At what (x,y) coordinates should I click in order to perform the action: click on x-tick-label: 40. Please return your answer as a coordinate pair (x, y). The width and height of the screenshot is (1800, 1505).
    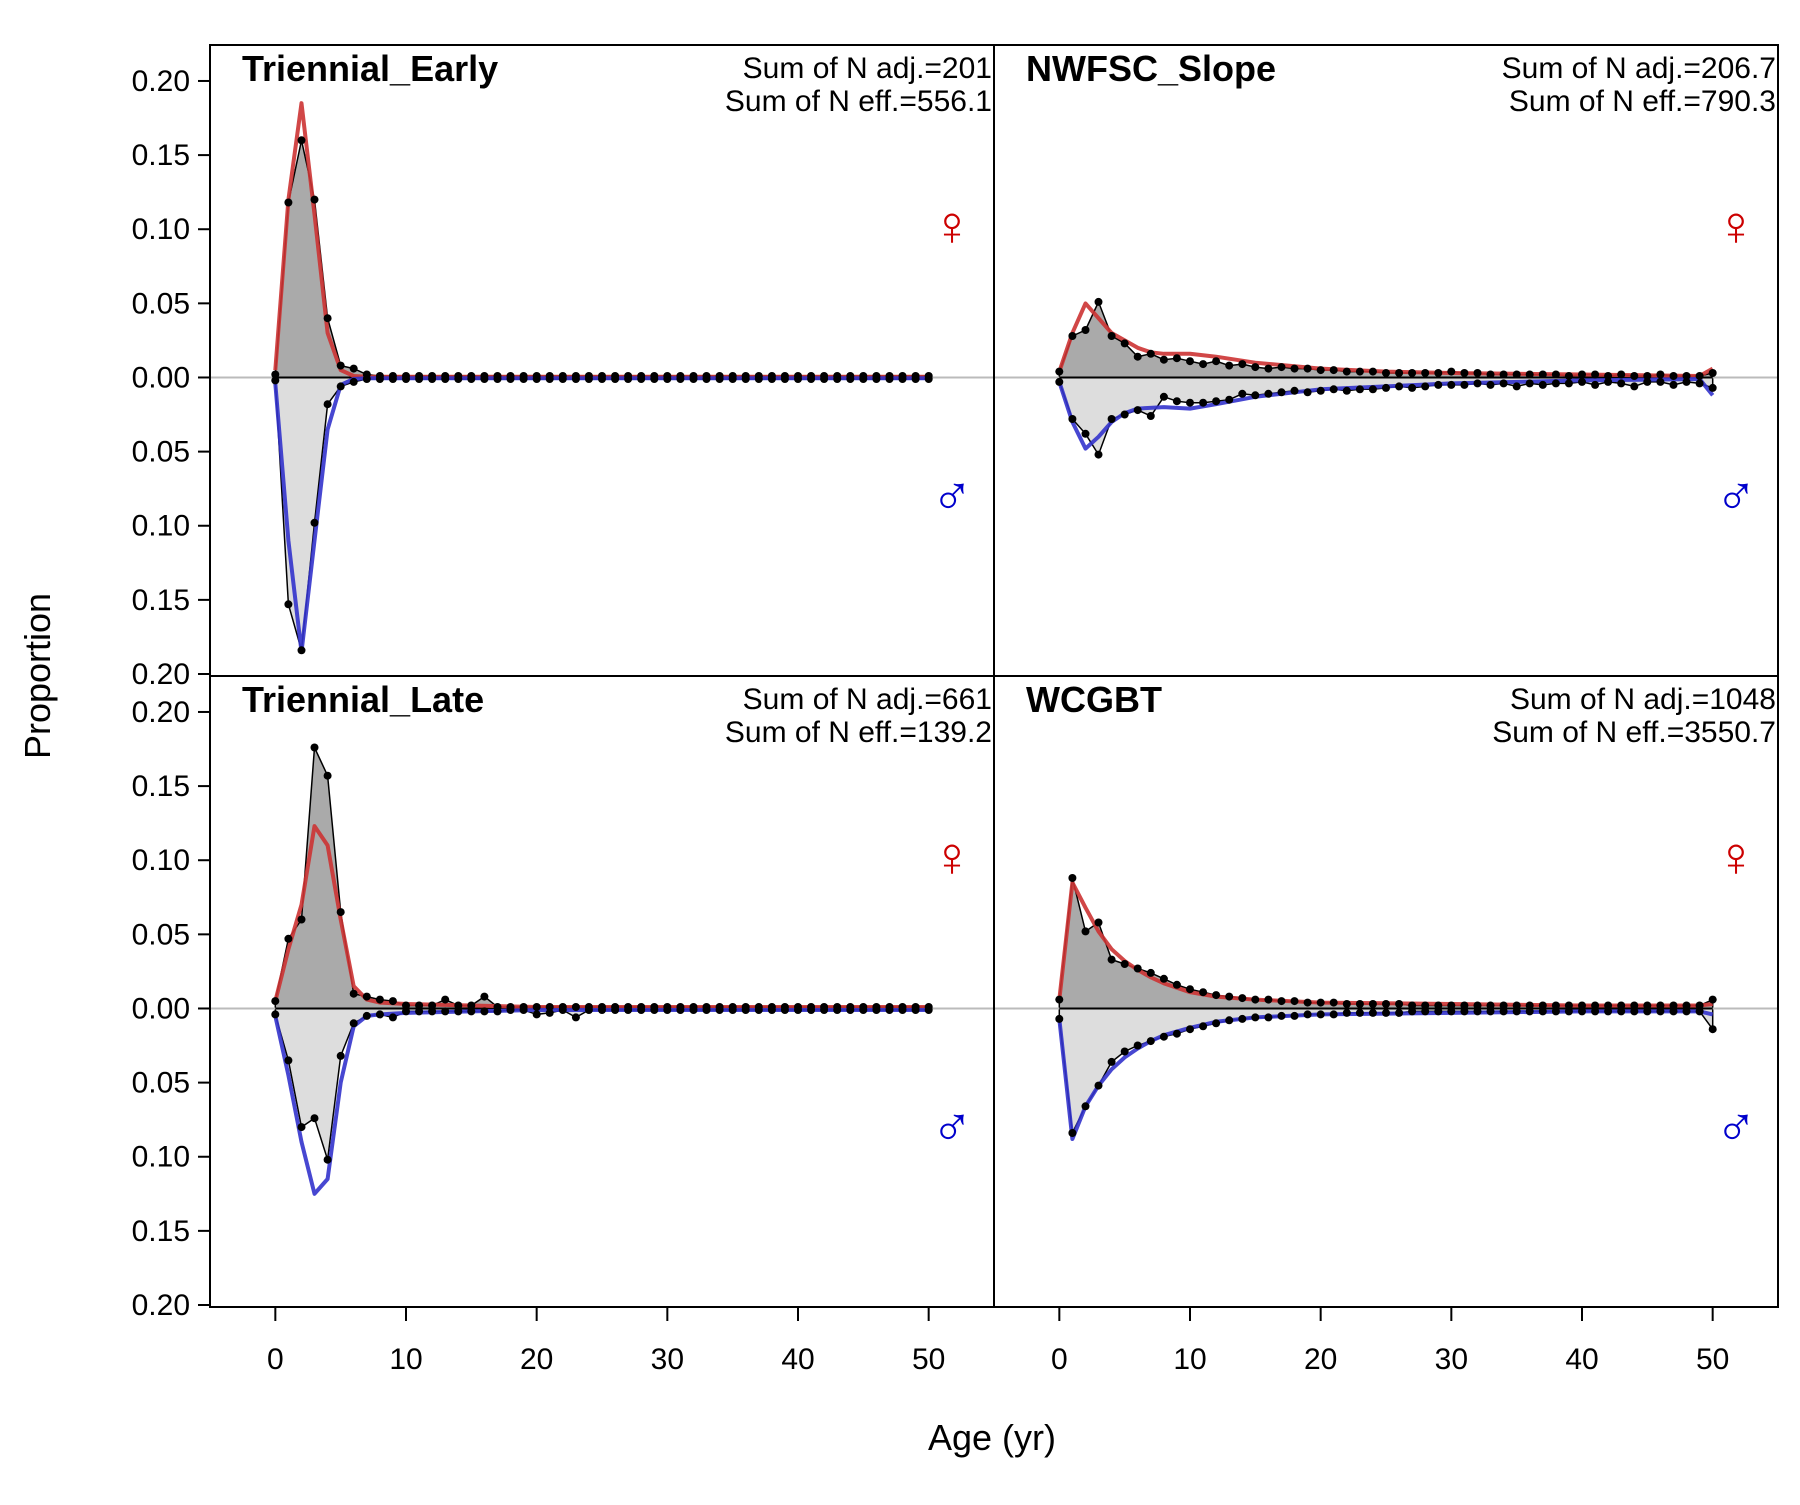
    Looking at the image, I should click on (1581, 1359).